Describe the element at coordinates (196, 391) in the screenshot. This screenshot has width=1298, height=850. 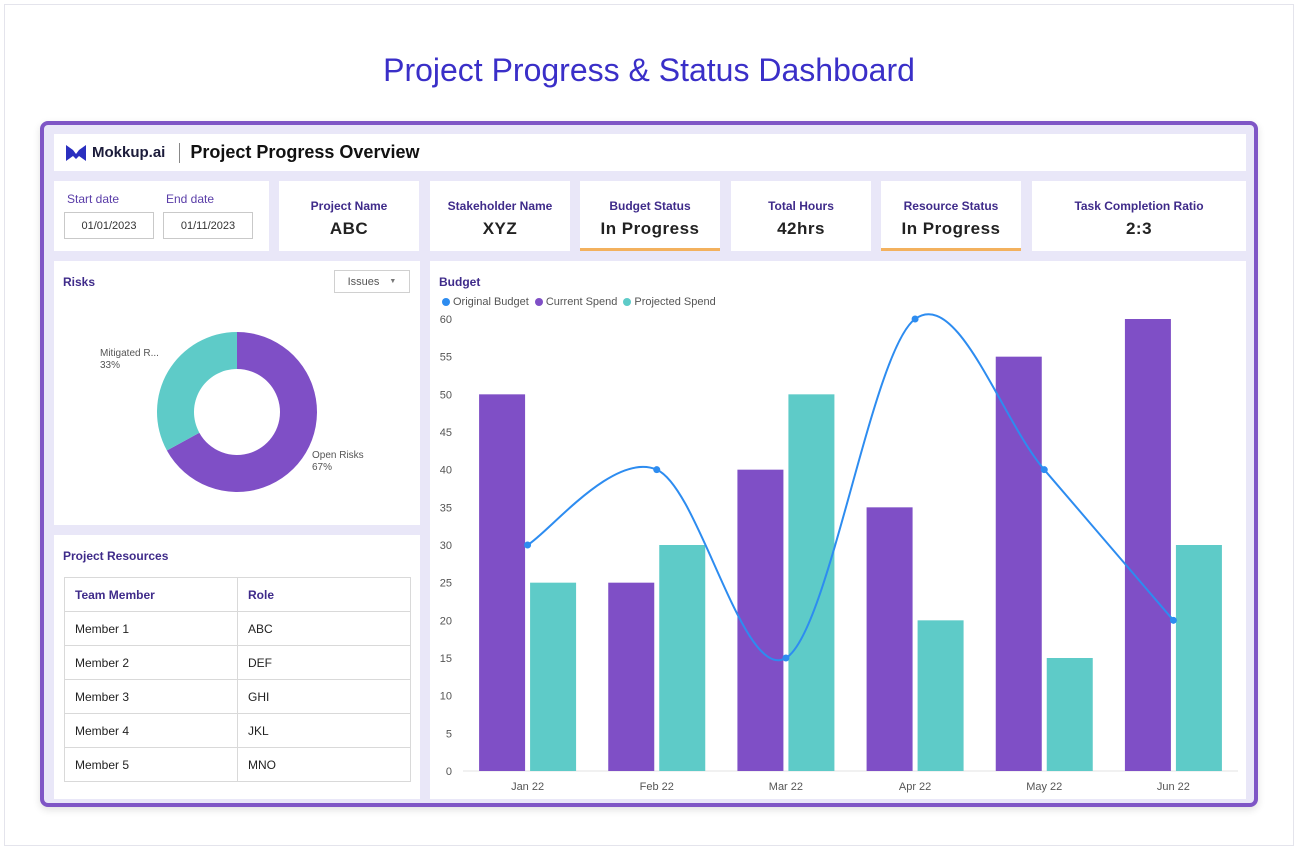
I see `pie-slice-mitigated` at that location.